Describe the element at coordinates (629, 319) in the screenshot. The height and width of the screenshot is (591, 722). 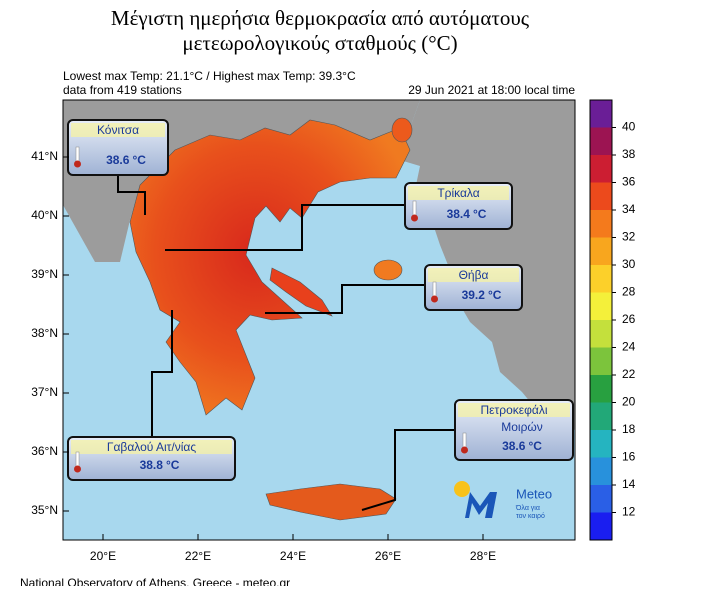
I see `colorbar-label: 26` at that location.